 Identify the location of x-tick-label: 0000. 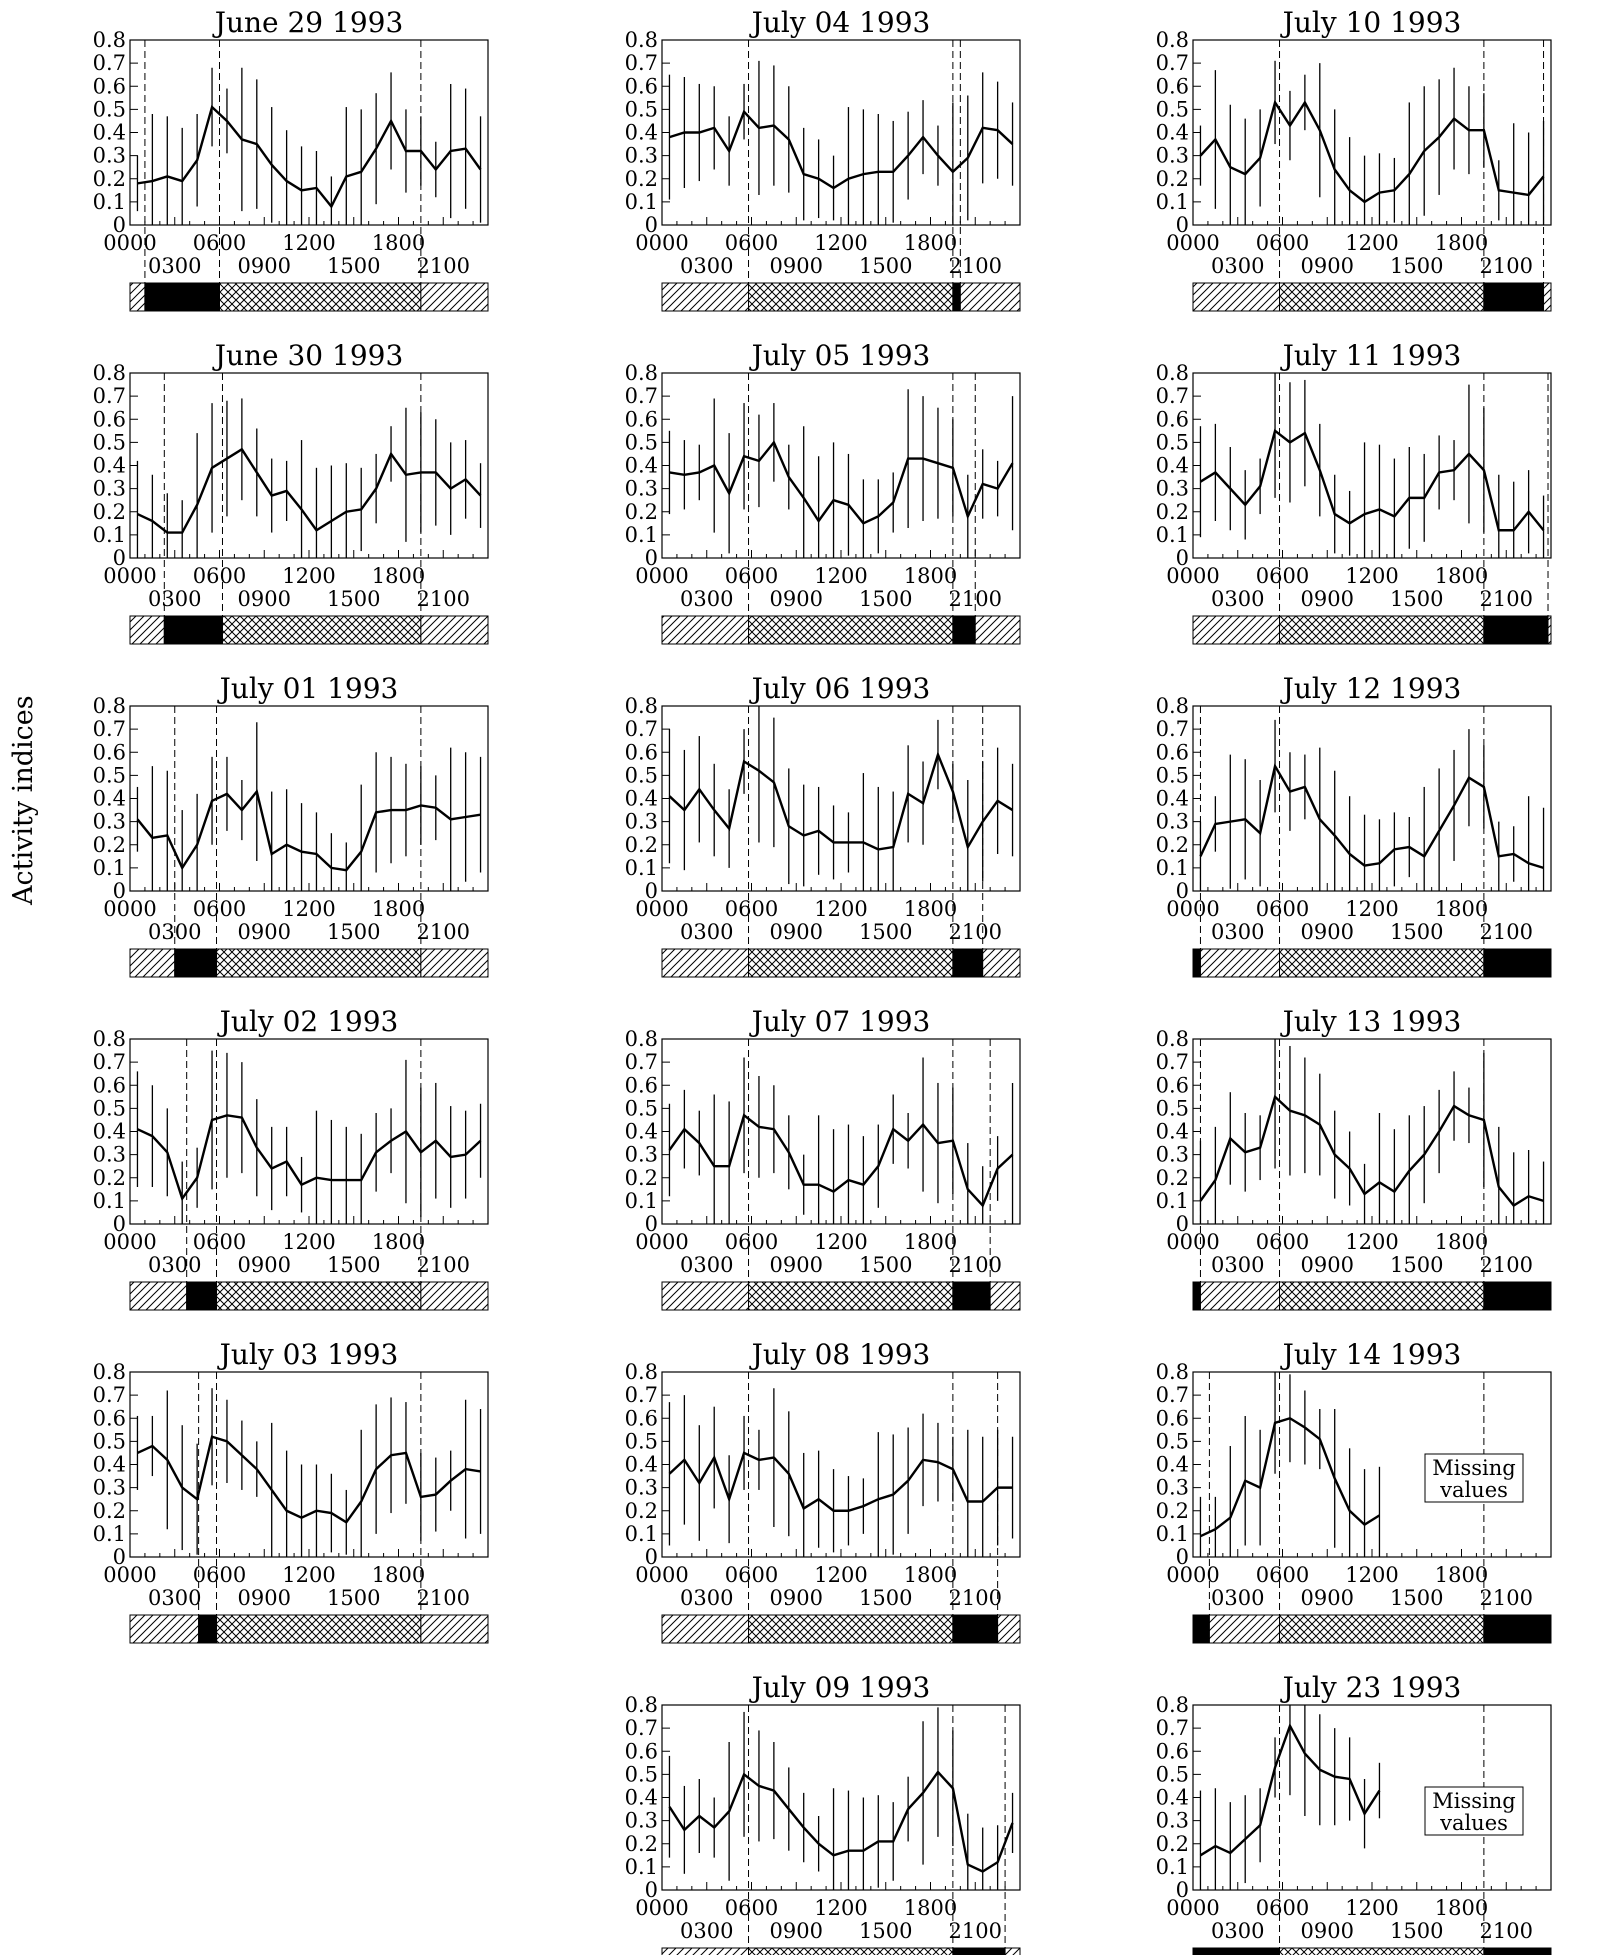
(1192, 1908).